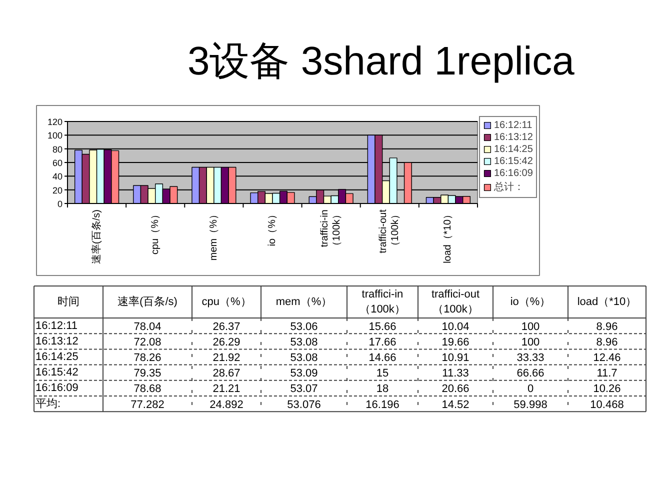 This screenshot has height=486, width=650. Describe the element at coordinates (57, 372) in the screenshot. I see `y-tick-label: 16:15:42` at that location.